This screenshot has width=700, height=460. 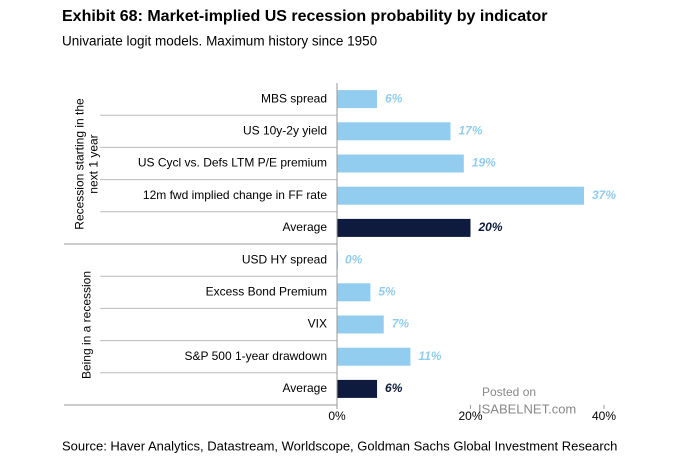 What do you see at coordinates (86, 324) in the screenshot?
I see `group-label: Being in a recession` at bounding box center [86, 324].